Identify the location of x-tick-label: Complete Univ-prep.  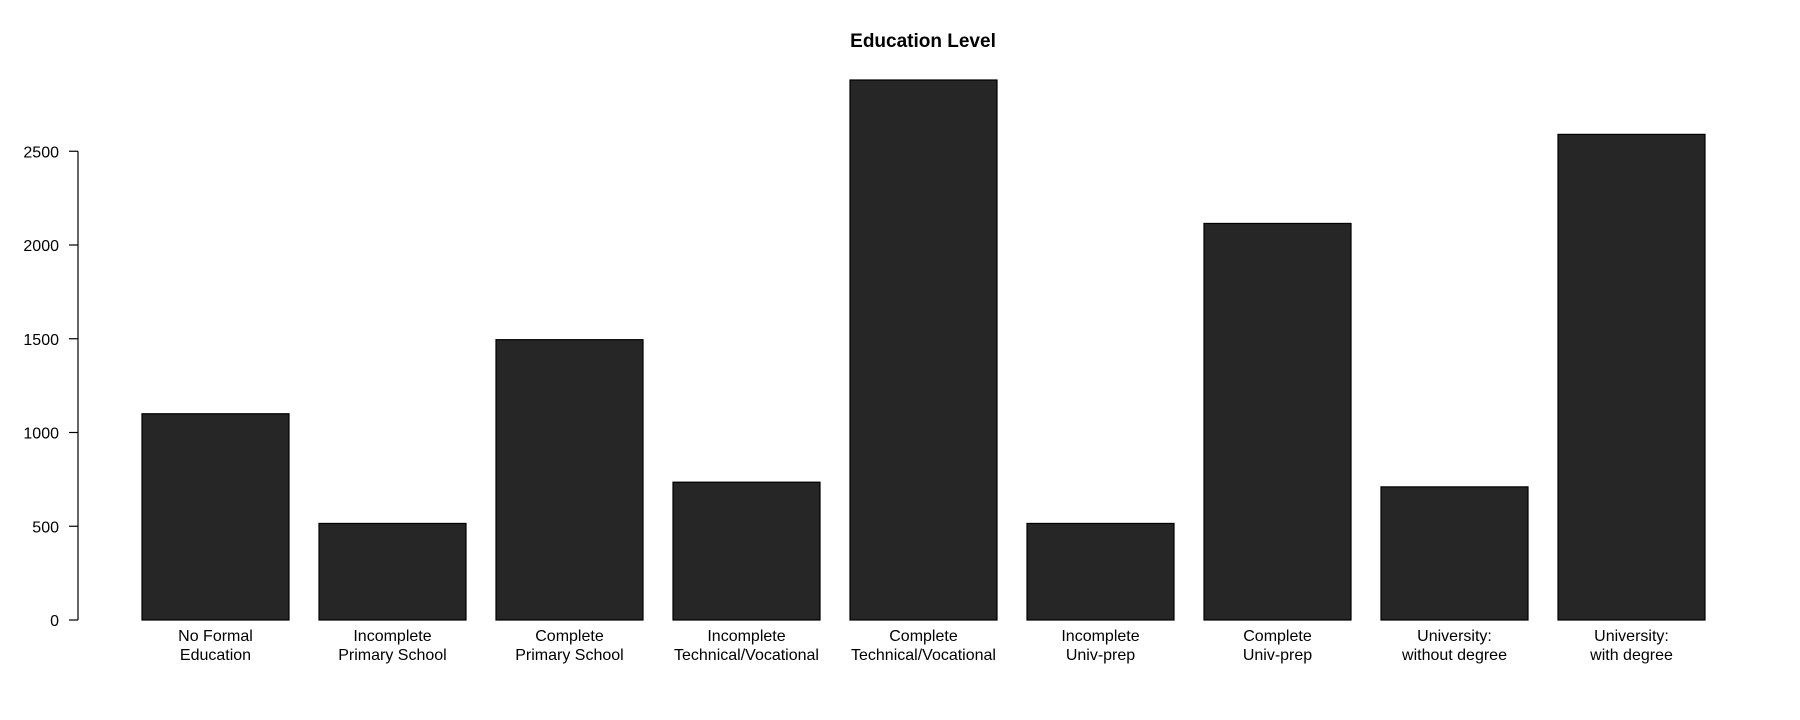
(1277, 646).